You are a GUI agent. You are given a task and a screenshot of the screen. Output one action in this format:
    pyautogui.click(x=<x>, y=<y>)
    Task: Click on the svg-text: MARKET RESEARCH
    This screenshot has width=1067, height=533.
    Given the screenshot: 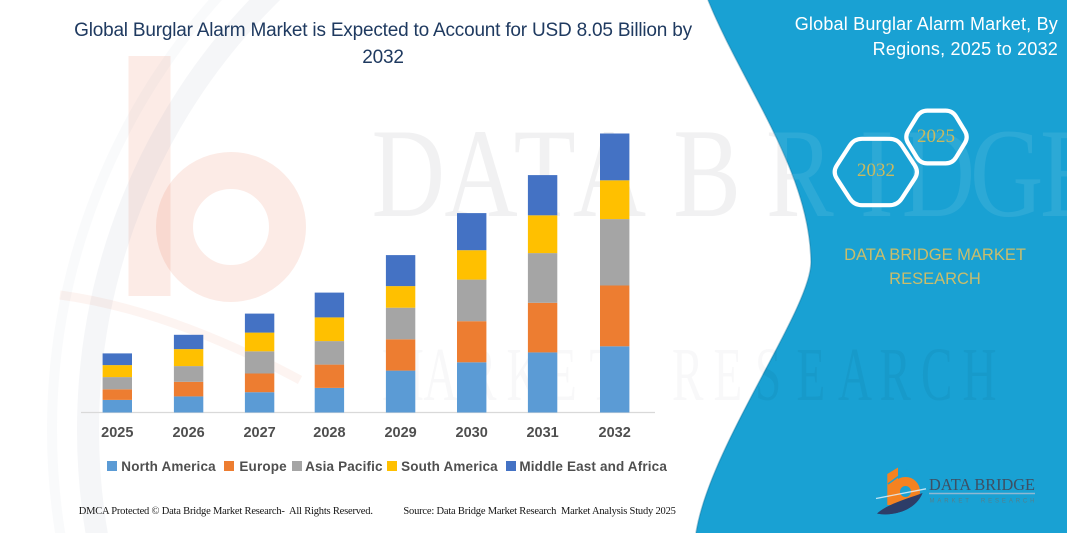 What is the action you would take?
    pyautogui.click(x=982, y=502)
    